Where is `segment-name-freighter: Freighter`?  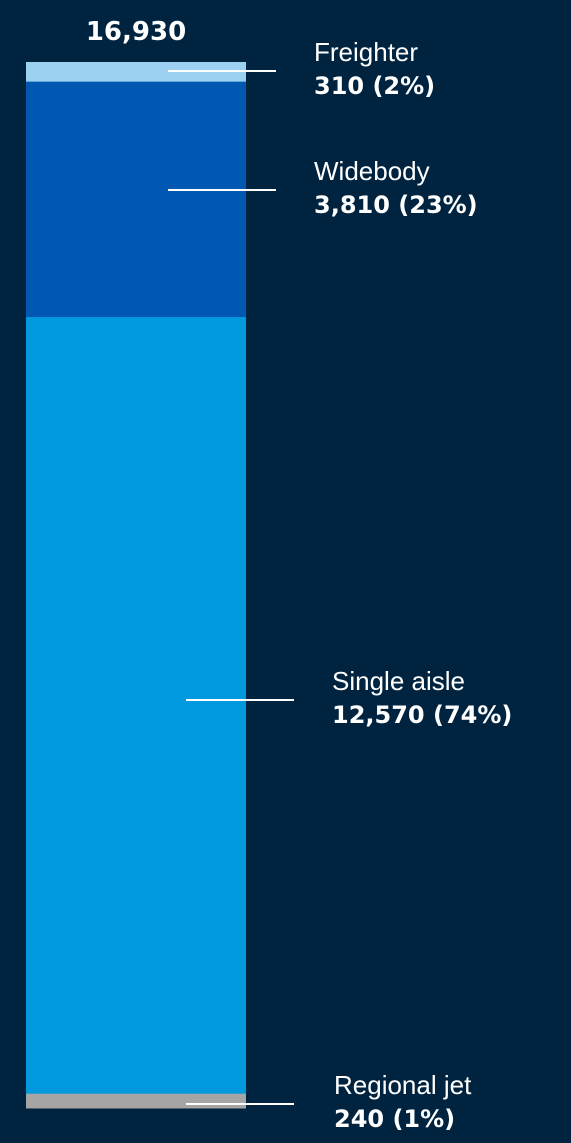
segment-name-freighter: Freighter is located at coordinates (366, 52).